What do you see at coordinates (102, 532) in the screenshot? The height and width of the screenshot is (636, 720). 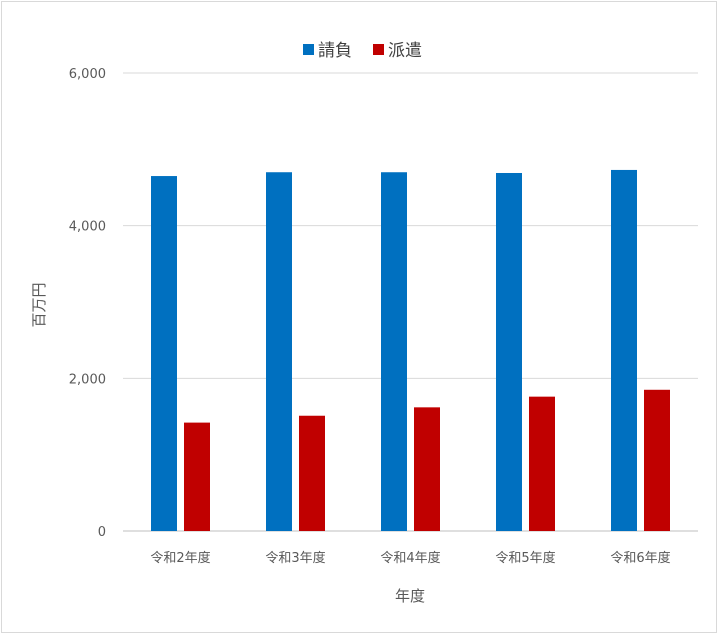 I see `y-tick-label: 0` at bounding box center [102, 532].